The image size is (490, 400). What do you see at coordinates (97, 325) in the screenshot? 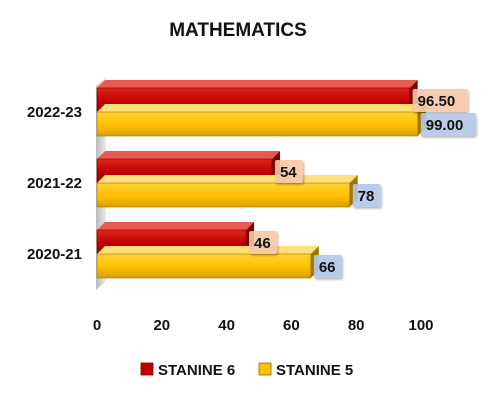
I see `x-tick-label: 0` at bounding box center [97, 325].